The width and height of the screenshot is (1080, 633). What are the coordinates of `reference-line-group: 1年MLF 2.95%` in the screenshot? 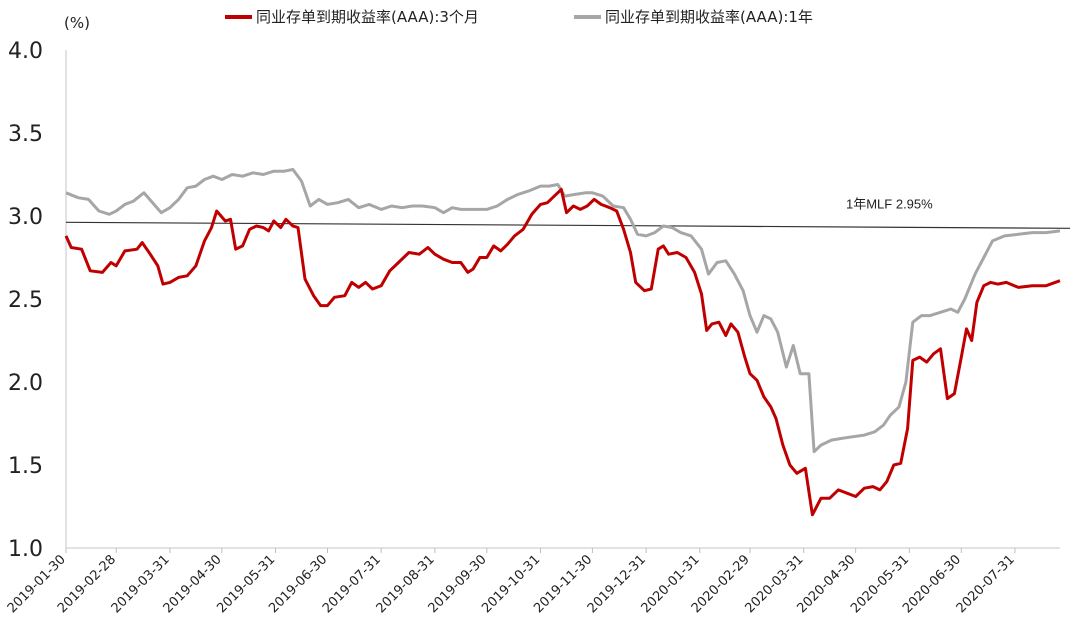 It's located at (568, 212).